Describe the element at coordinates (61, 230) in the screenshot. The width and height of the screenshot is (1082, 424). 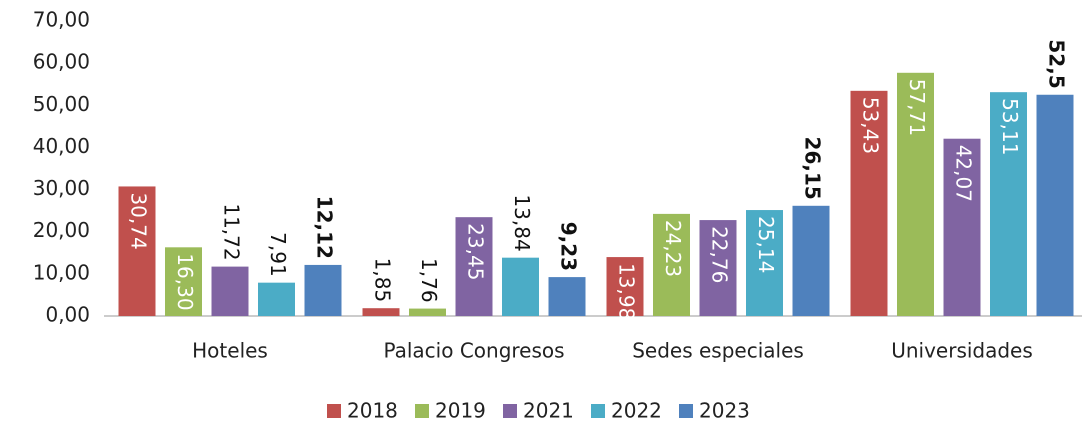
I see `y-tick-label: 20,00` at that location.